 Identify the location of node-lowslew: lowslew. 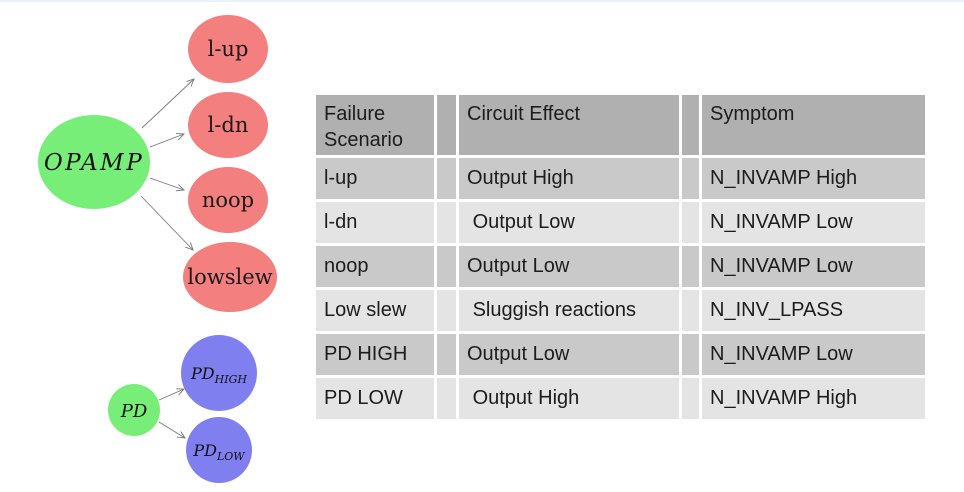
(230, 277).